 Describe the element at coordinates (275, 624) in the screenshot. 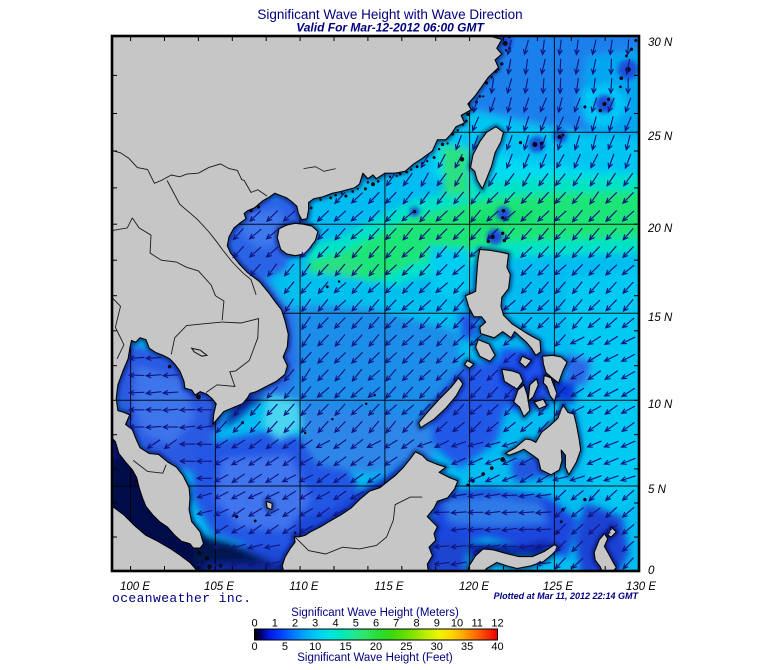

I see `svg-text: 1` at that location.